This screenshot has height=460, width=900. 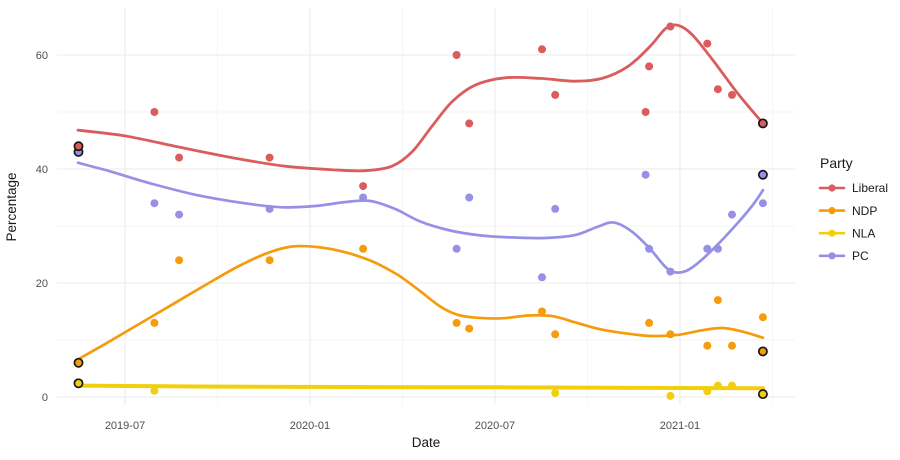 What do you see at coordinates (42, 56) in the screenshot?
I see `y-tick-label: 60` at bounding box center [42, 56].